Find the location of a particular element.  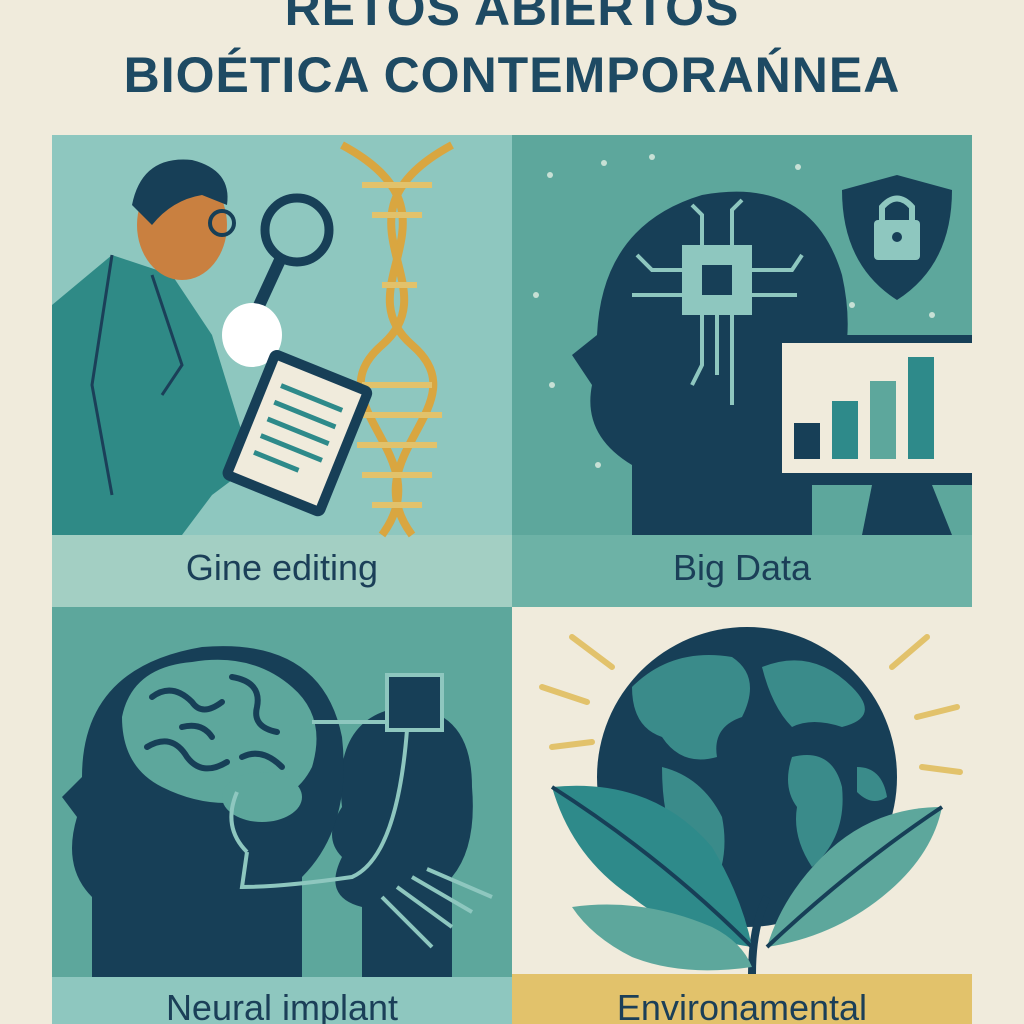

poster-title-line-1: RETOS ABIERTOS is located at coordinates (512, 18).